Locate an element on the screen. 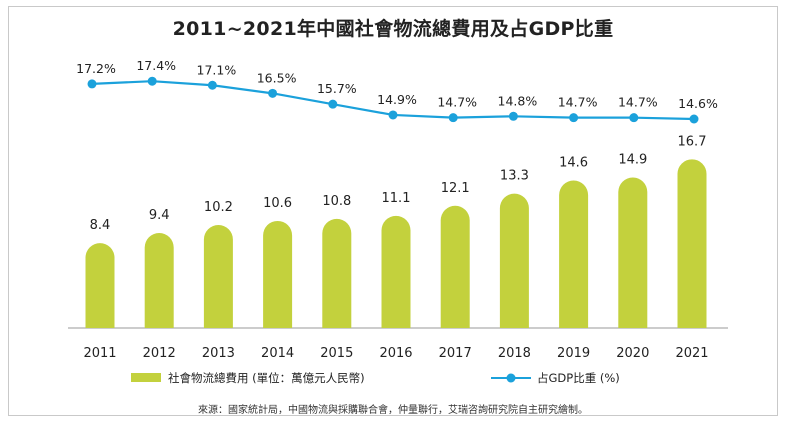  source-note: 來源：國家統計局，中國物流與採購聯合會，仲量聯行，艾瑞咨詢研究院自主研究繪制。 is located at coordinates (393, 410).